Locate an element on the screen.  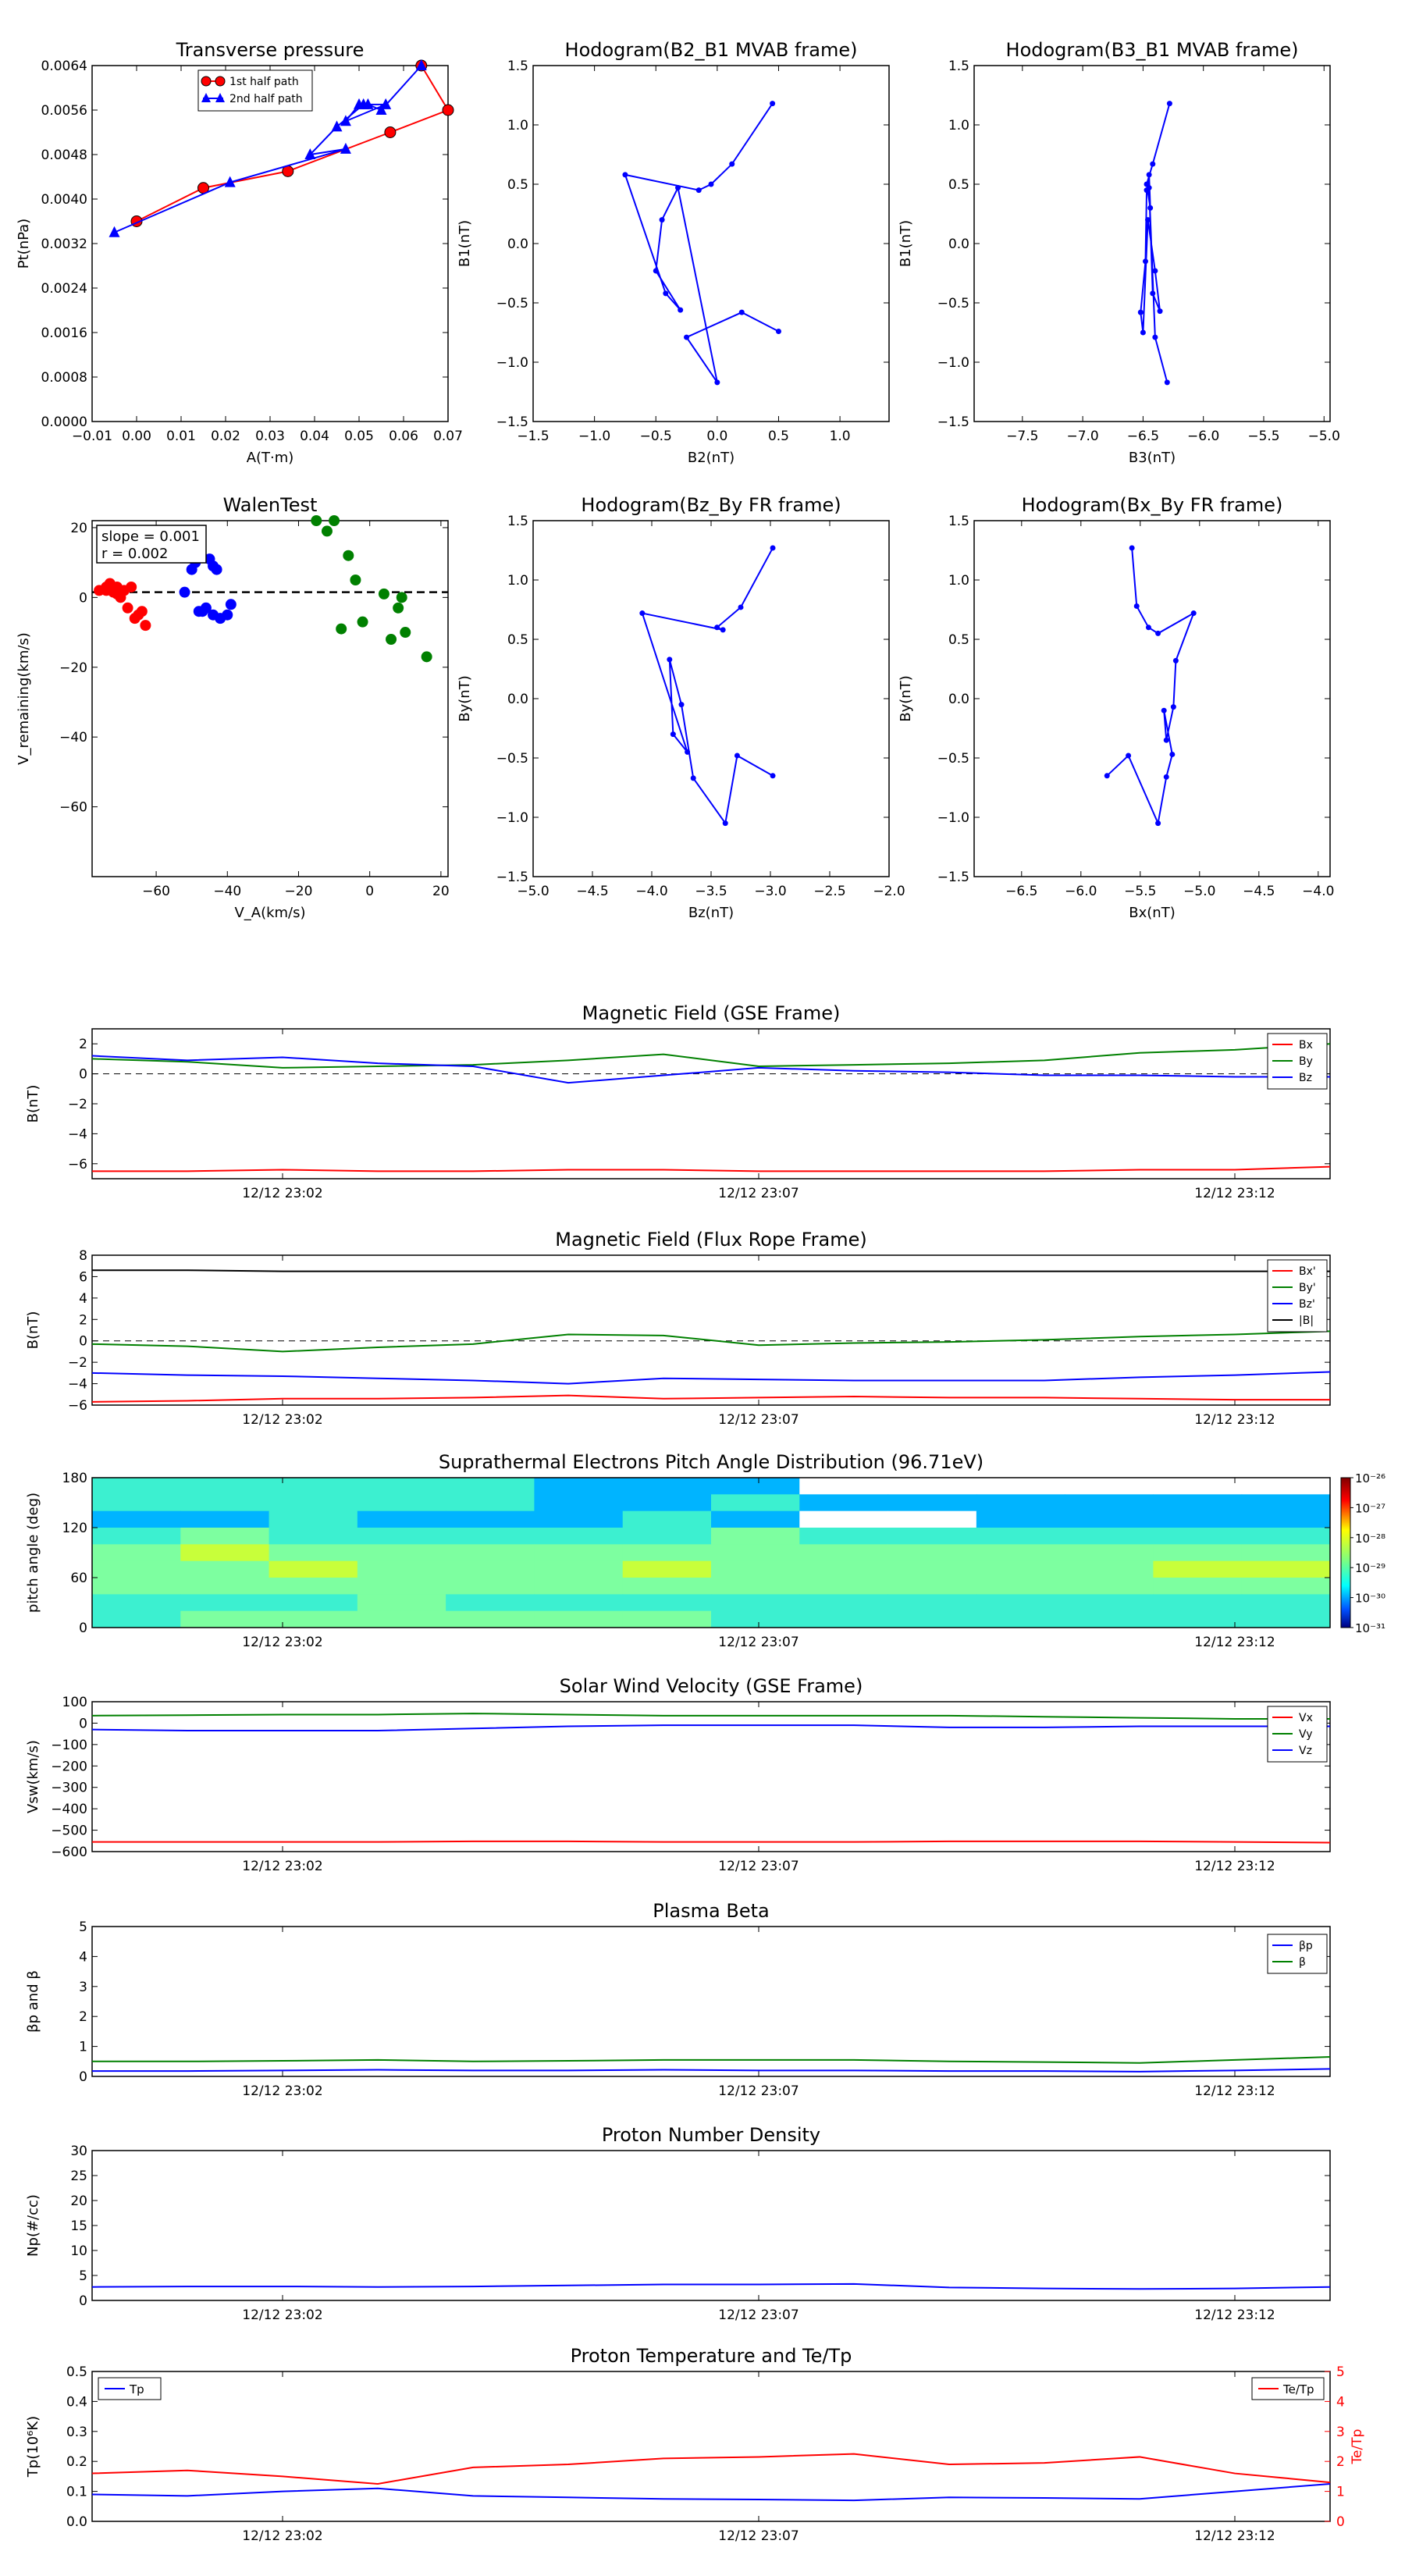
y-tick-label: −6 is located at coordinates (77, 1406).